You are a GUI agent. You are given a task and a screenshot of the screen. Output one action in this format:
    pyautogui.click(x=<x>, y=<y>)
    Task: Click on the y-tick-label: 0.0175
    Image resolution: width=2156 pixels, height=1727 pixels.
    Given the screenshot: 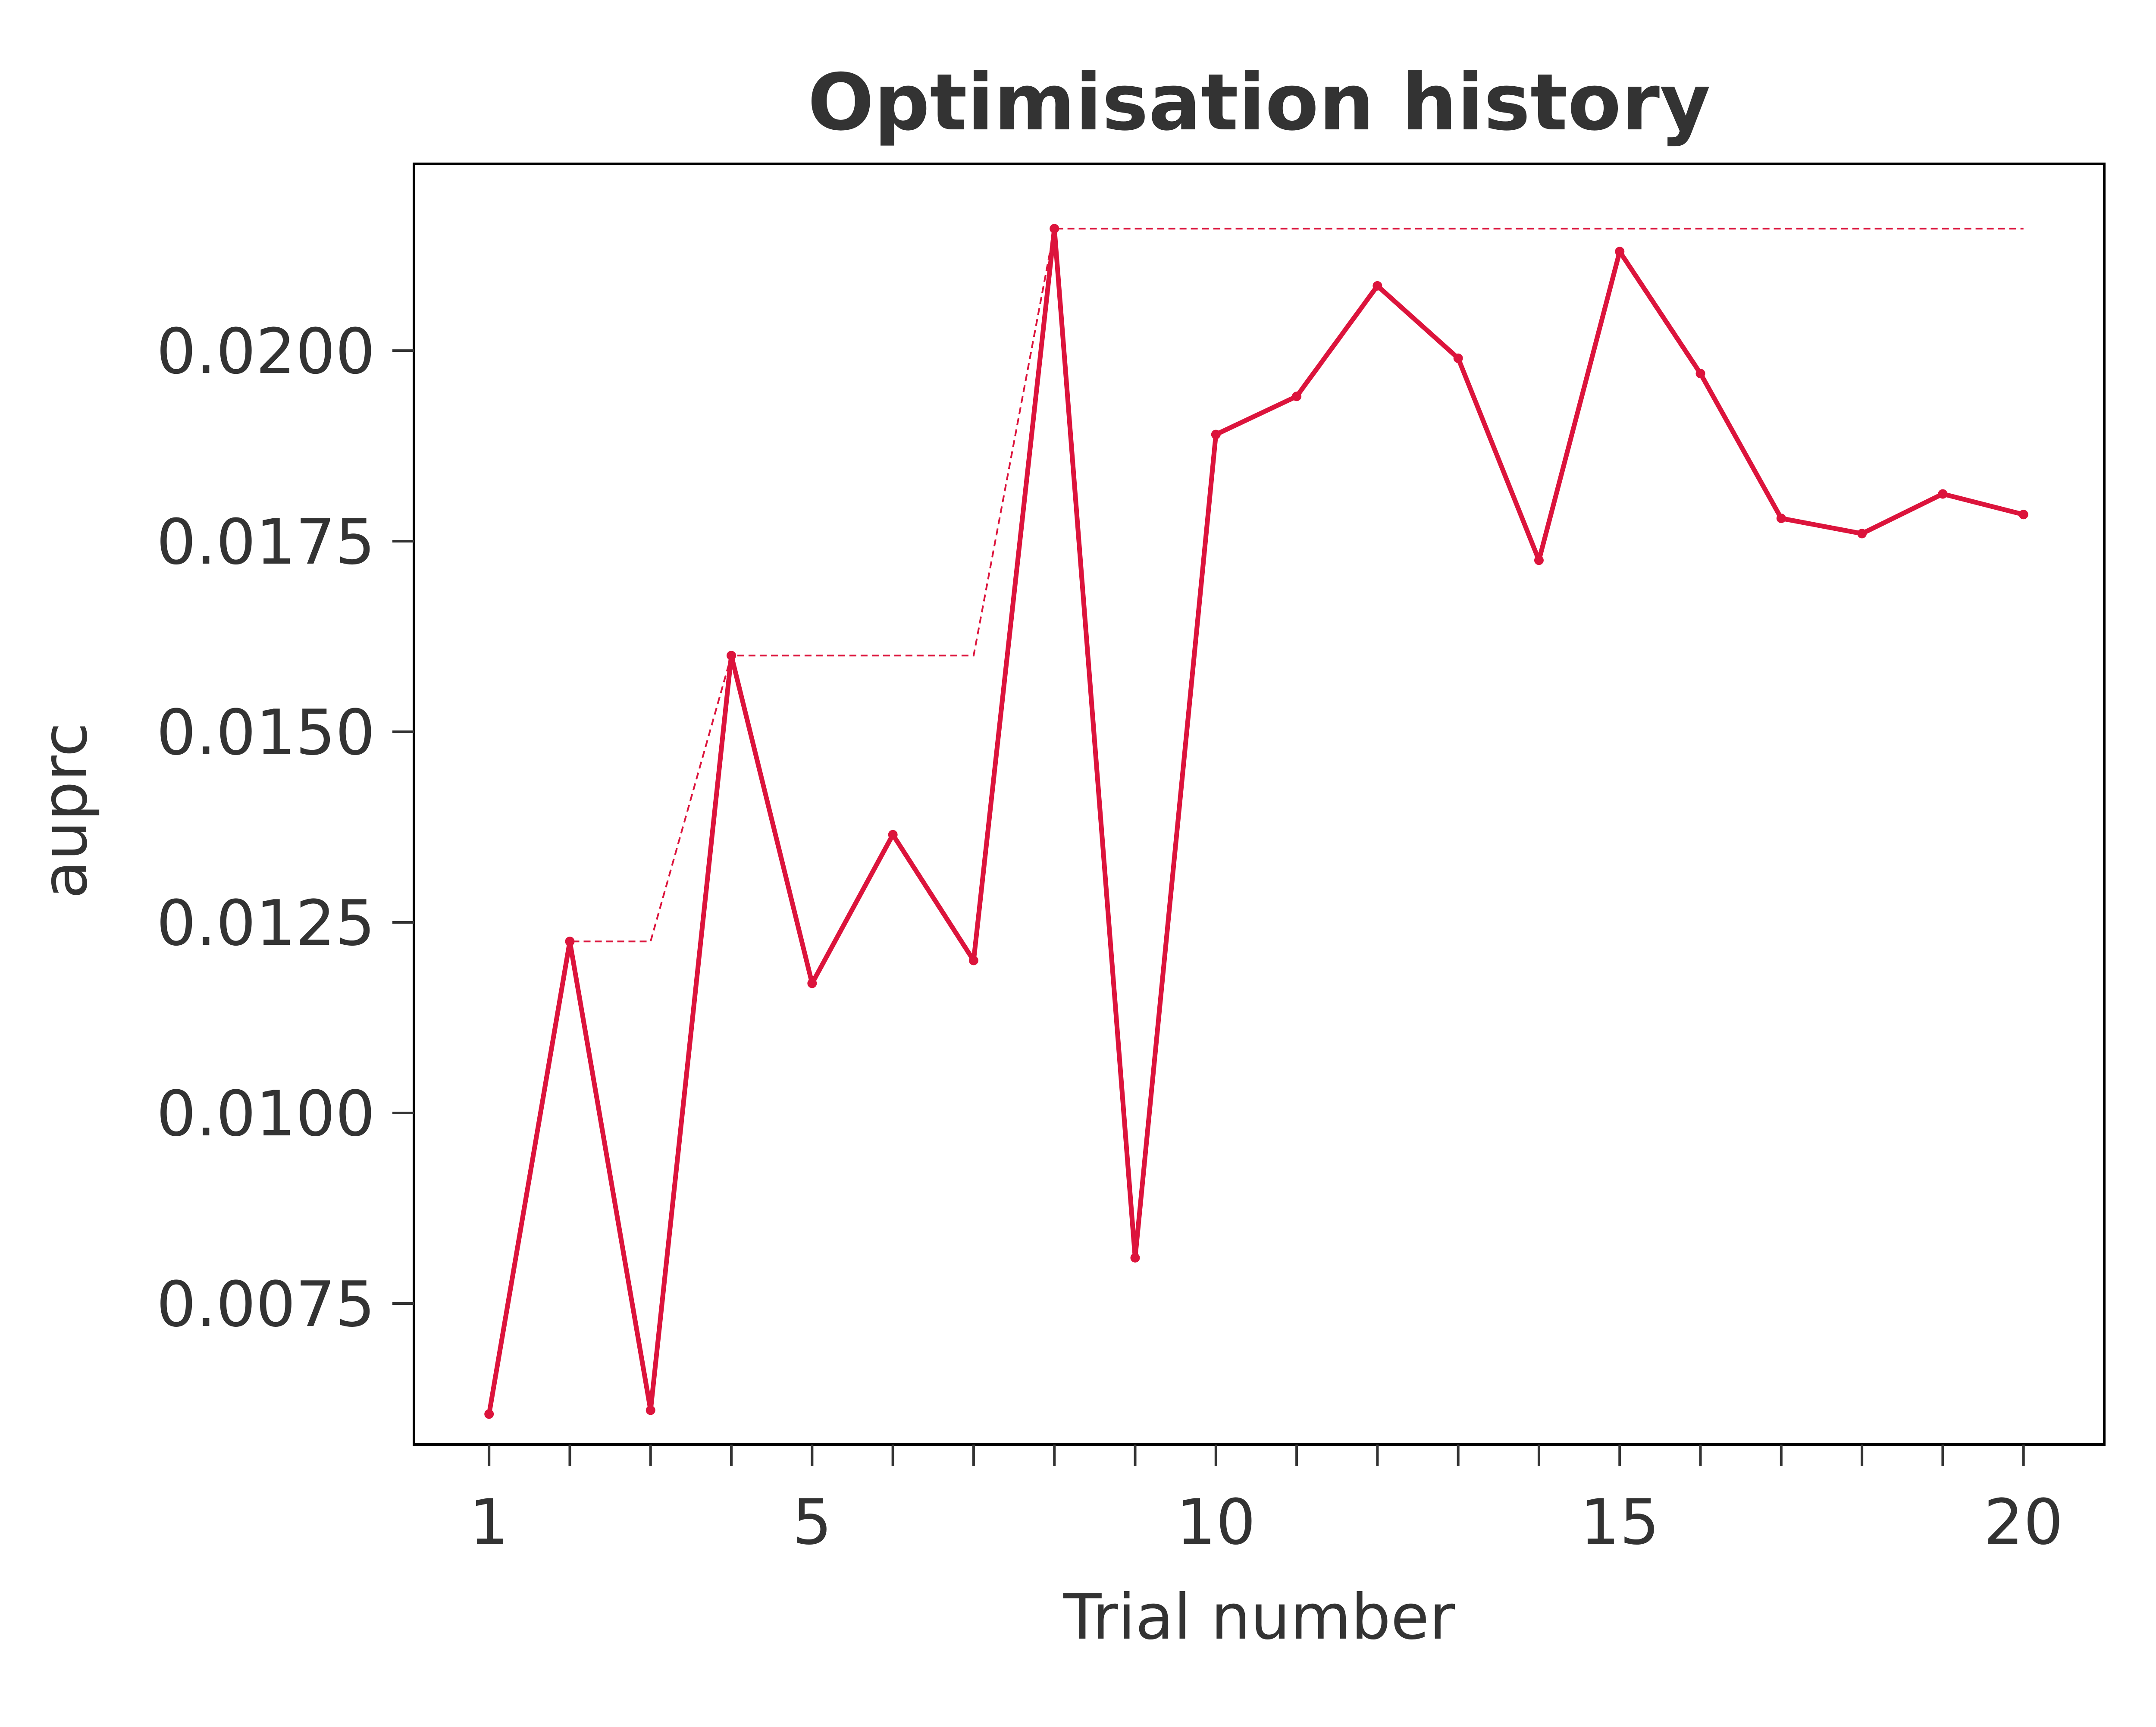 What is the action you would take?
    pyautogui.click(x=266, y=542)
    